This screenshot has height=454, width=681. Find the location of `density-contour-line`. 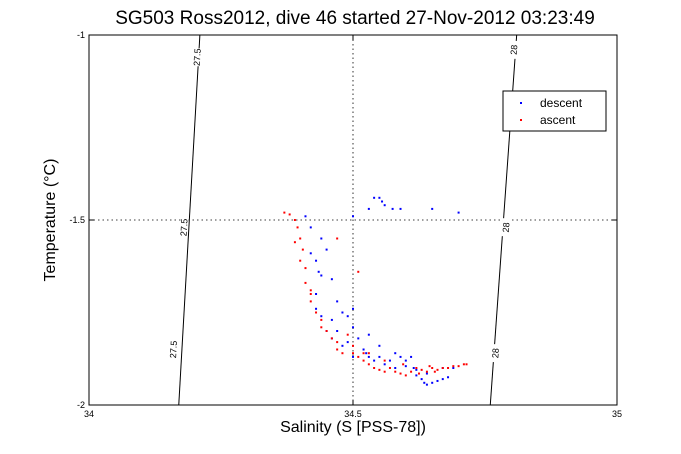

density-contour-line is located at coordinates (189, 220).